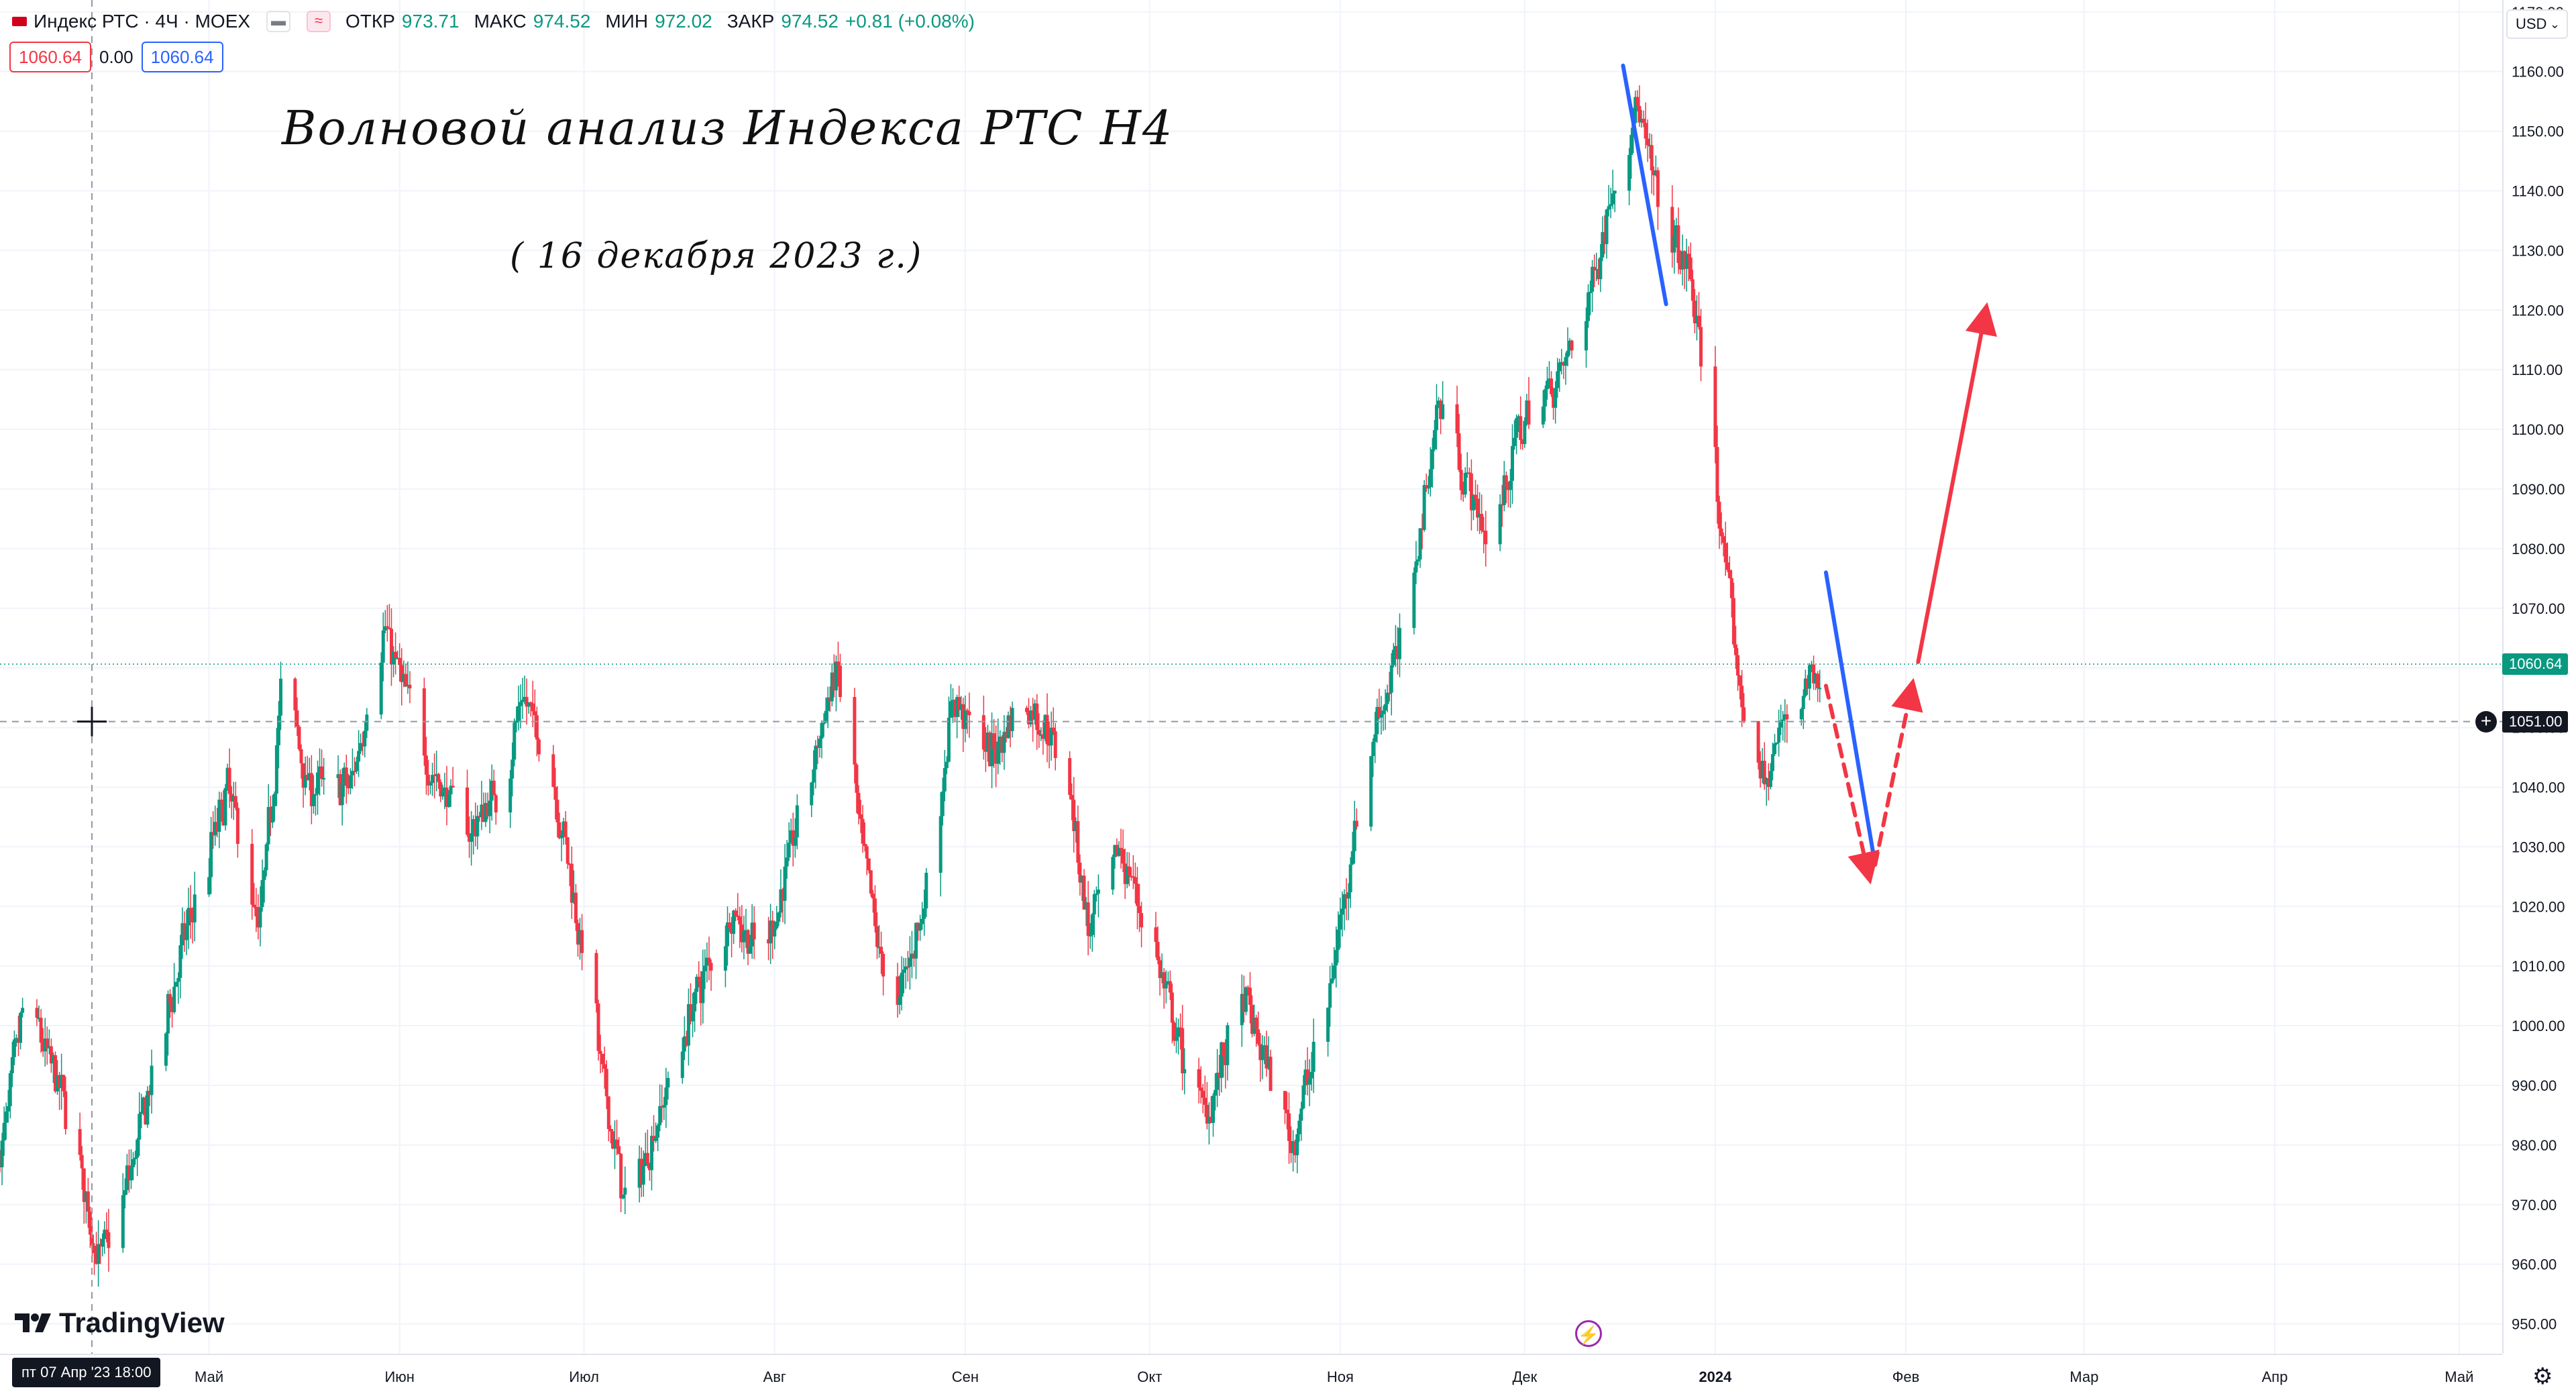 This screenshot has width=2576, height=1400. What do you see at coordinates (319, 21) in the screenshot?
I see `compare-icon: ≈` at bounding box center [319, 21].